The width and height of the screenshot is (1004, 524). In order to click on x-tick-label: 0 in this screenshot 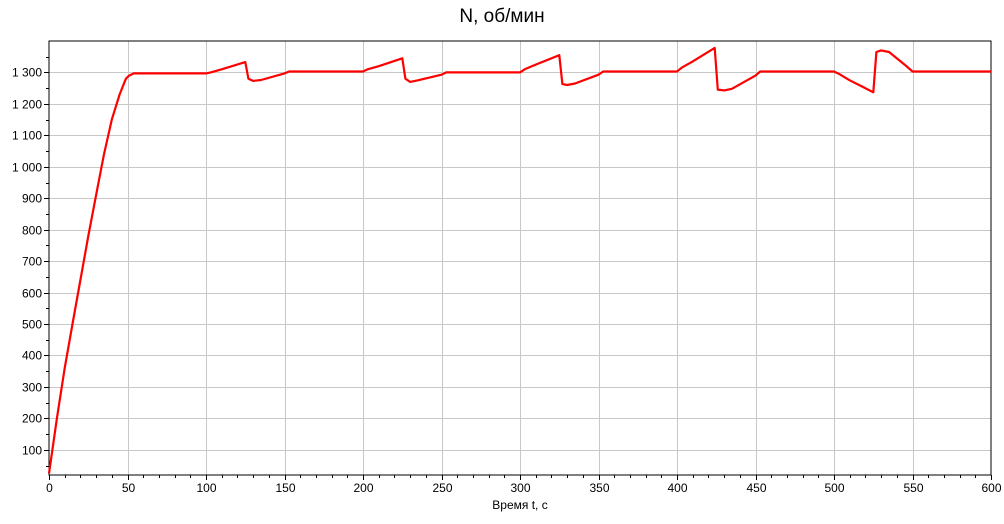, I will do `click(49, 488)`.